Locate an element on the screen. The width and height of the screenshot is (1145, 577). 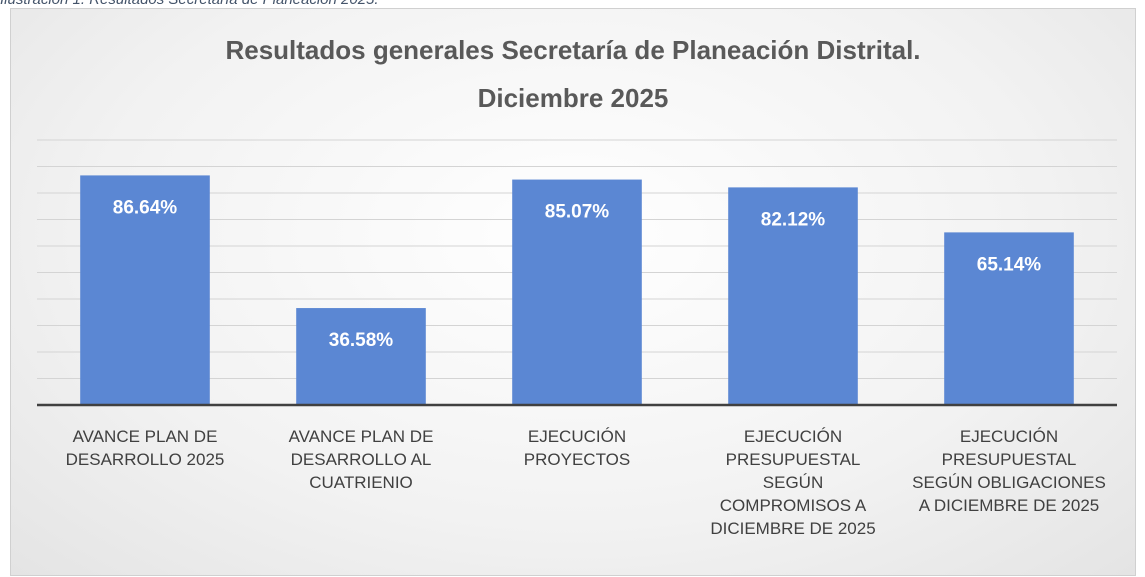
chart-title: Diciembre 2025 is located at coordinates (573, 98).